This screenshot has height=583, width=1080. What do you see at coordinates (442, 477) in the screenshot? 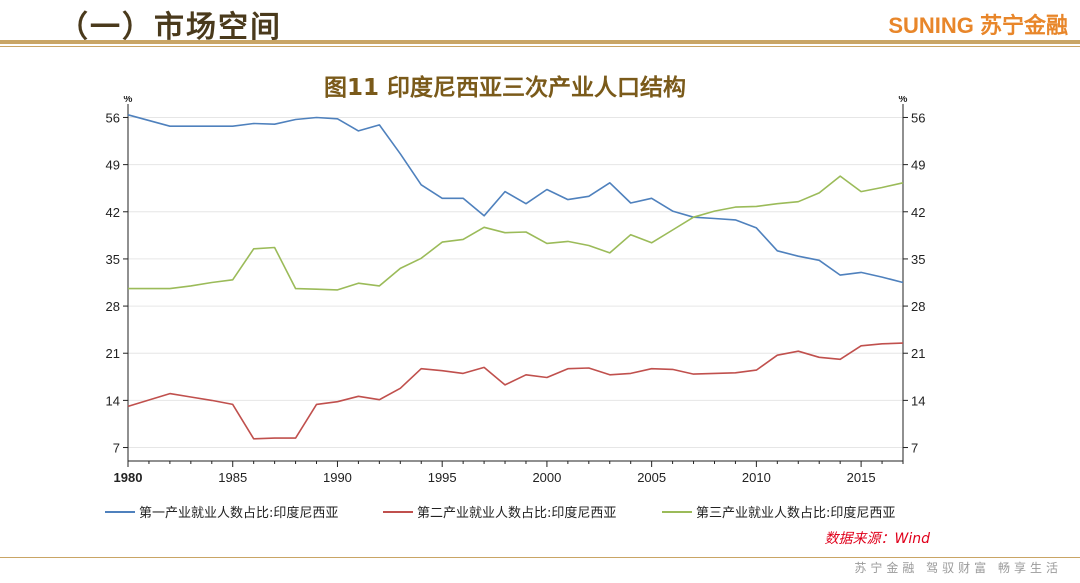
I see `x-tick-label: 1995` at bounding box center [442, 477].